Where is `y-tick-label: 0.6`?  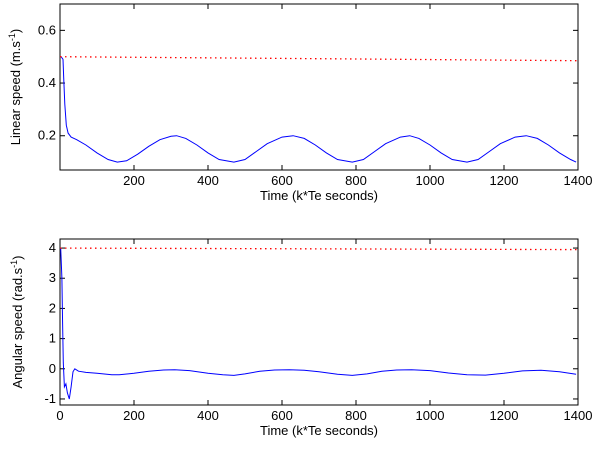
y-tick-label: 0.6 is located at coordinates (47, 29).